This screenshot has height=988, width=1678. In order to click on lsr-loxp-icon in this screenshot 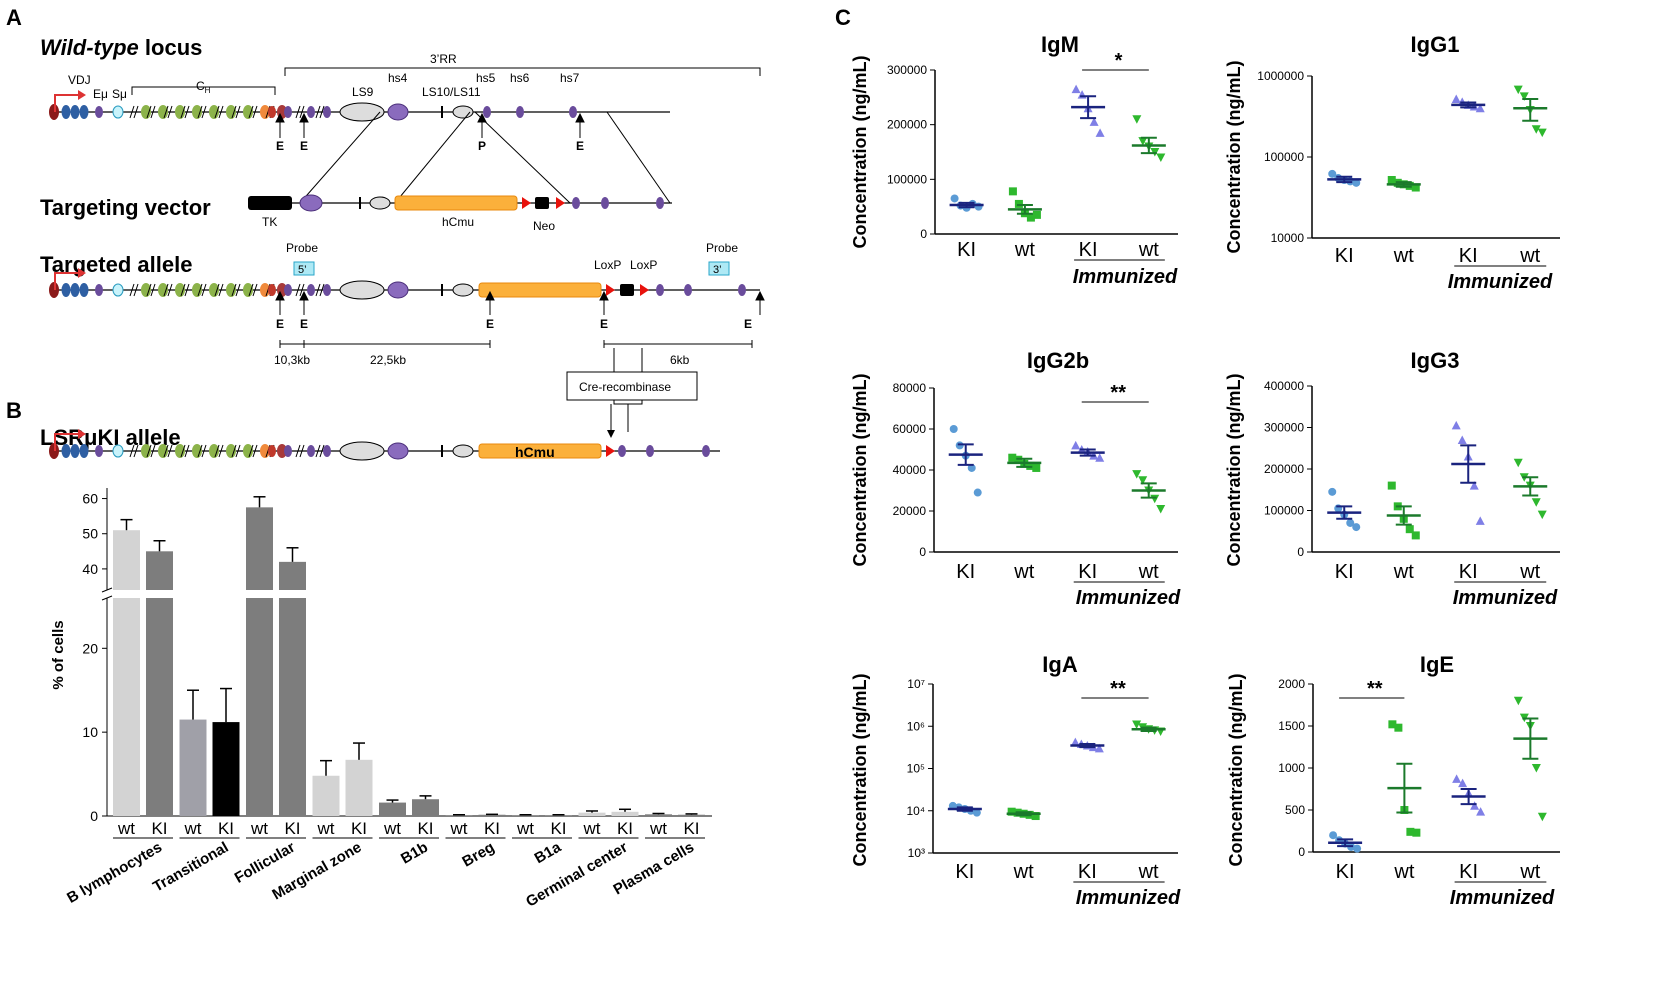, I will do `click(610, 451)`.